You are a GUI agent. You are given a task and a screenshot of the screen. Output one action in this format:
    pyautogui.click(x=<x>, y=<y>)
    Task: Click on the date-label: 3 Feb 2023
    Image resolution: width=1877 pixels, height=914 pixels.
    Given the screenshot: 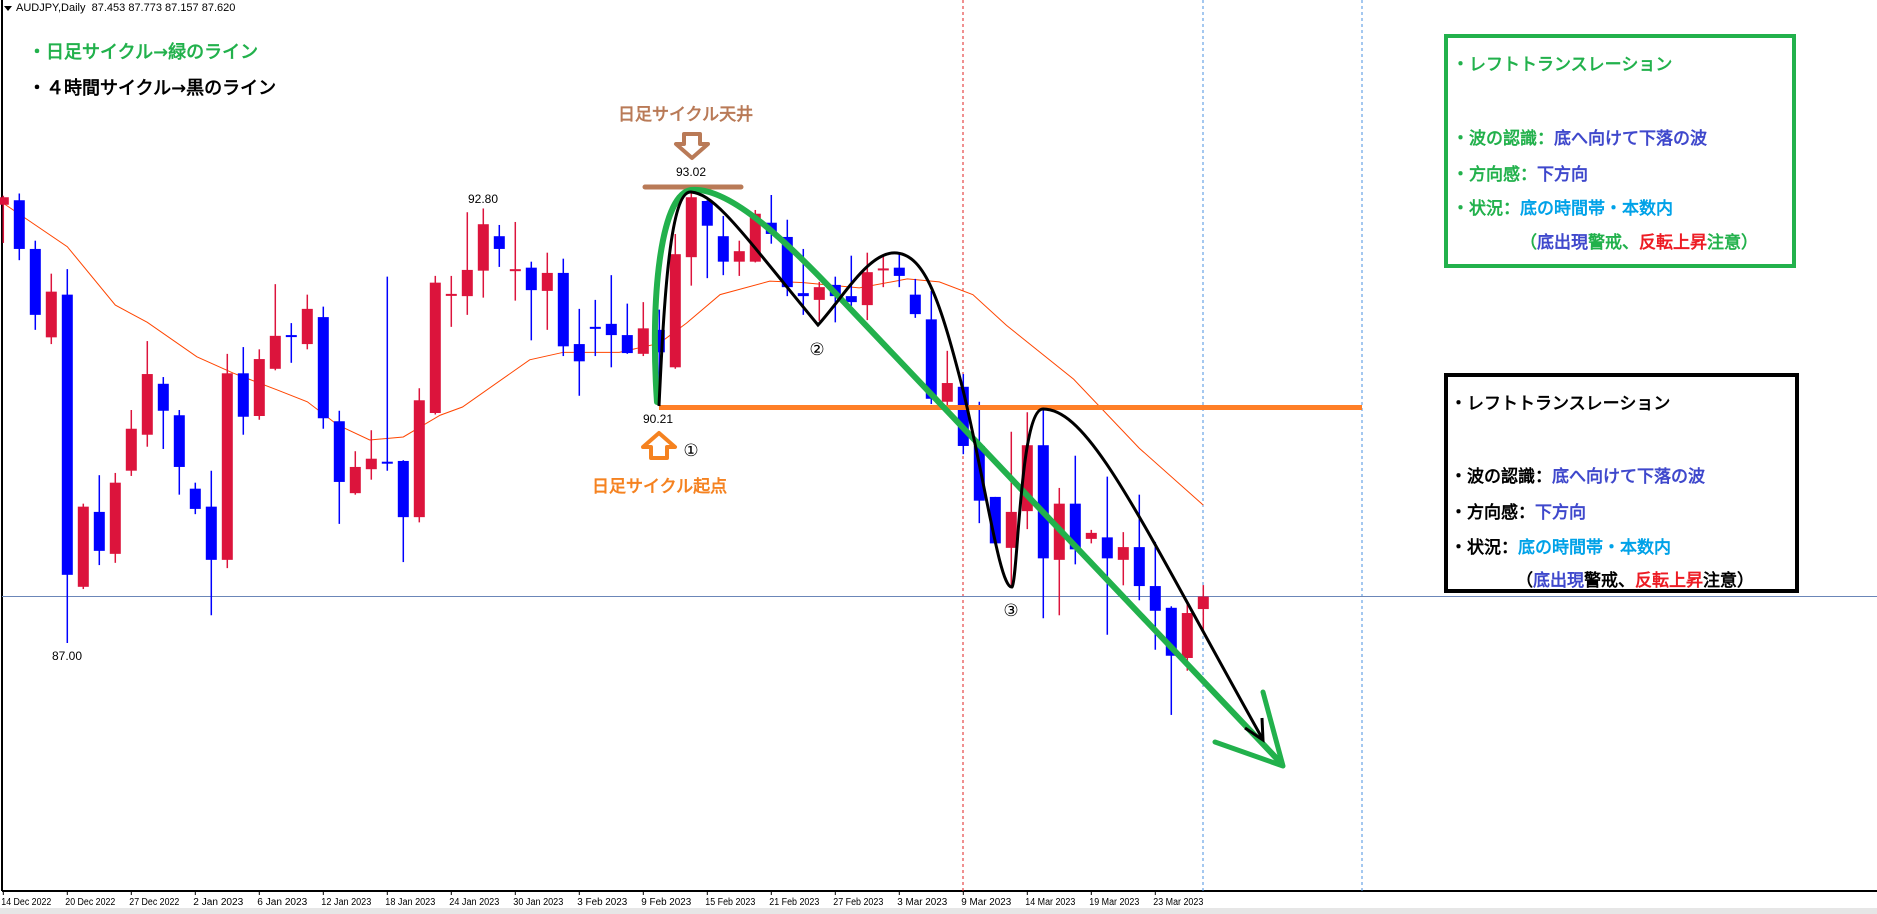 What is the action you would take?
    pyautogui.click(x=602, y=902)
    